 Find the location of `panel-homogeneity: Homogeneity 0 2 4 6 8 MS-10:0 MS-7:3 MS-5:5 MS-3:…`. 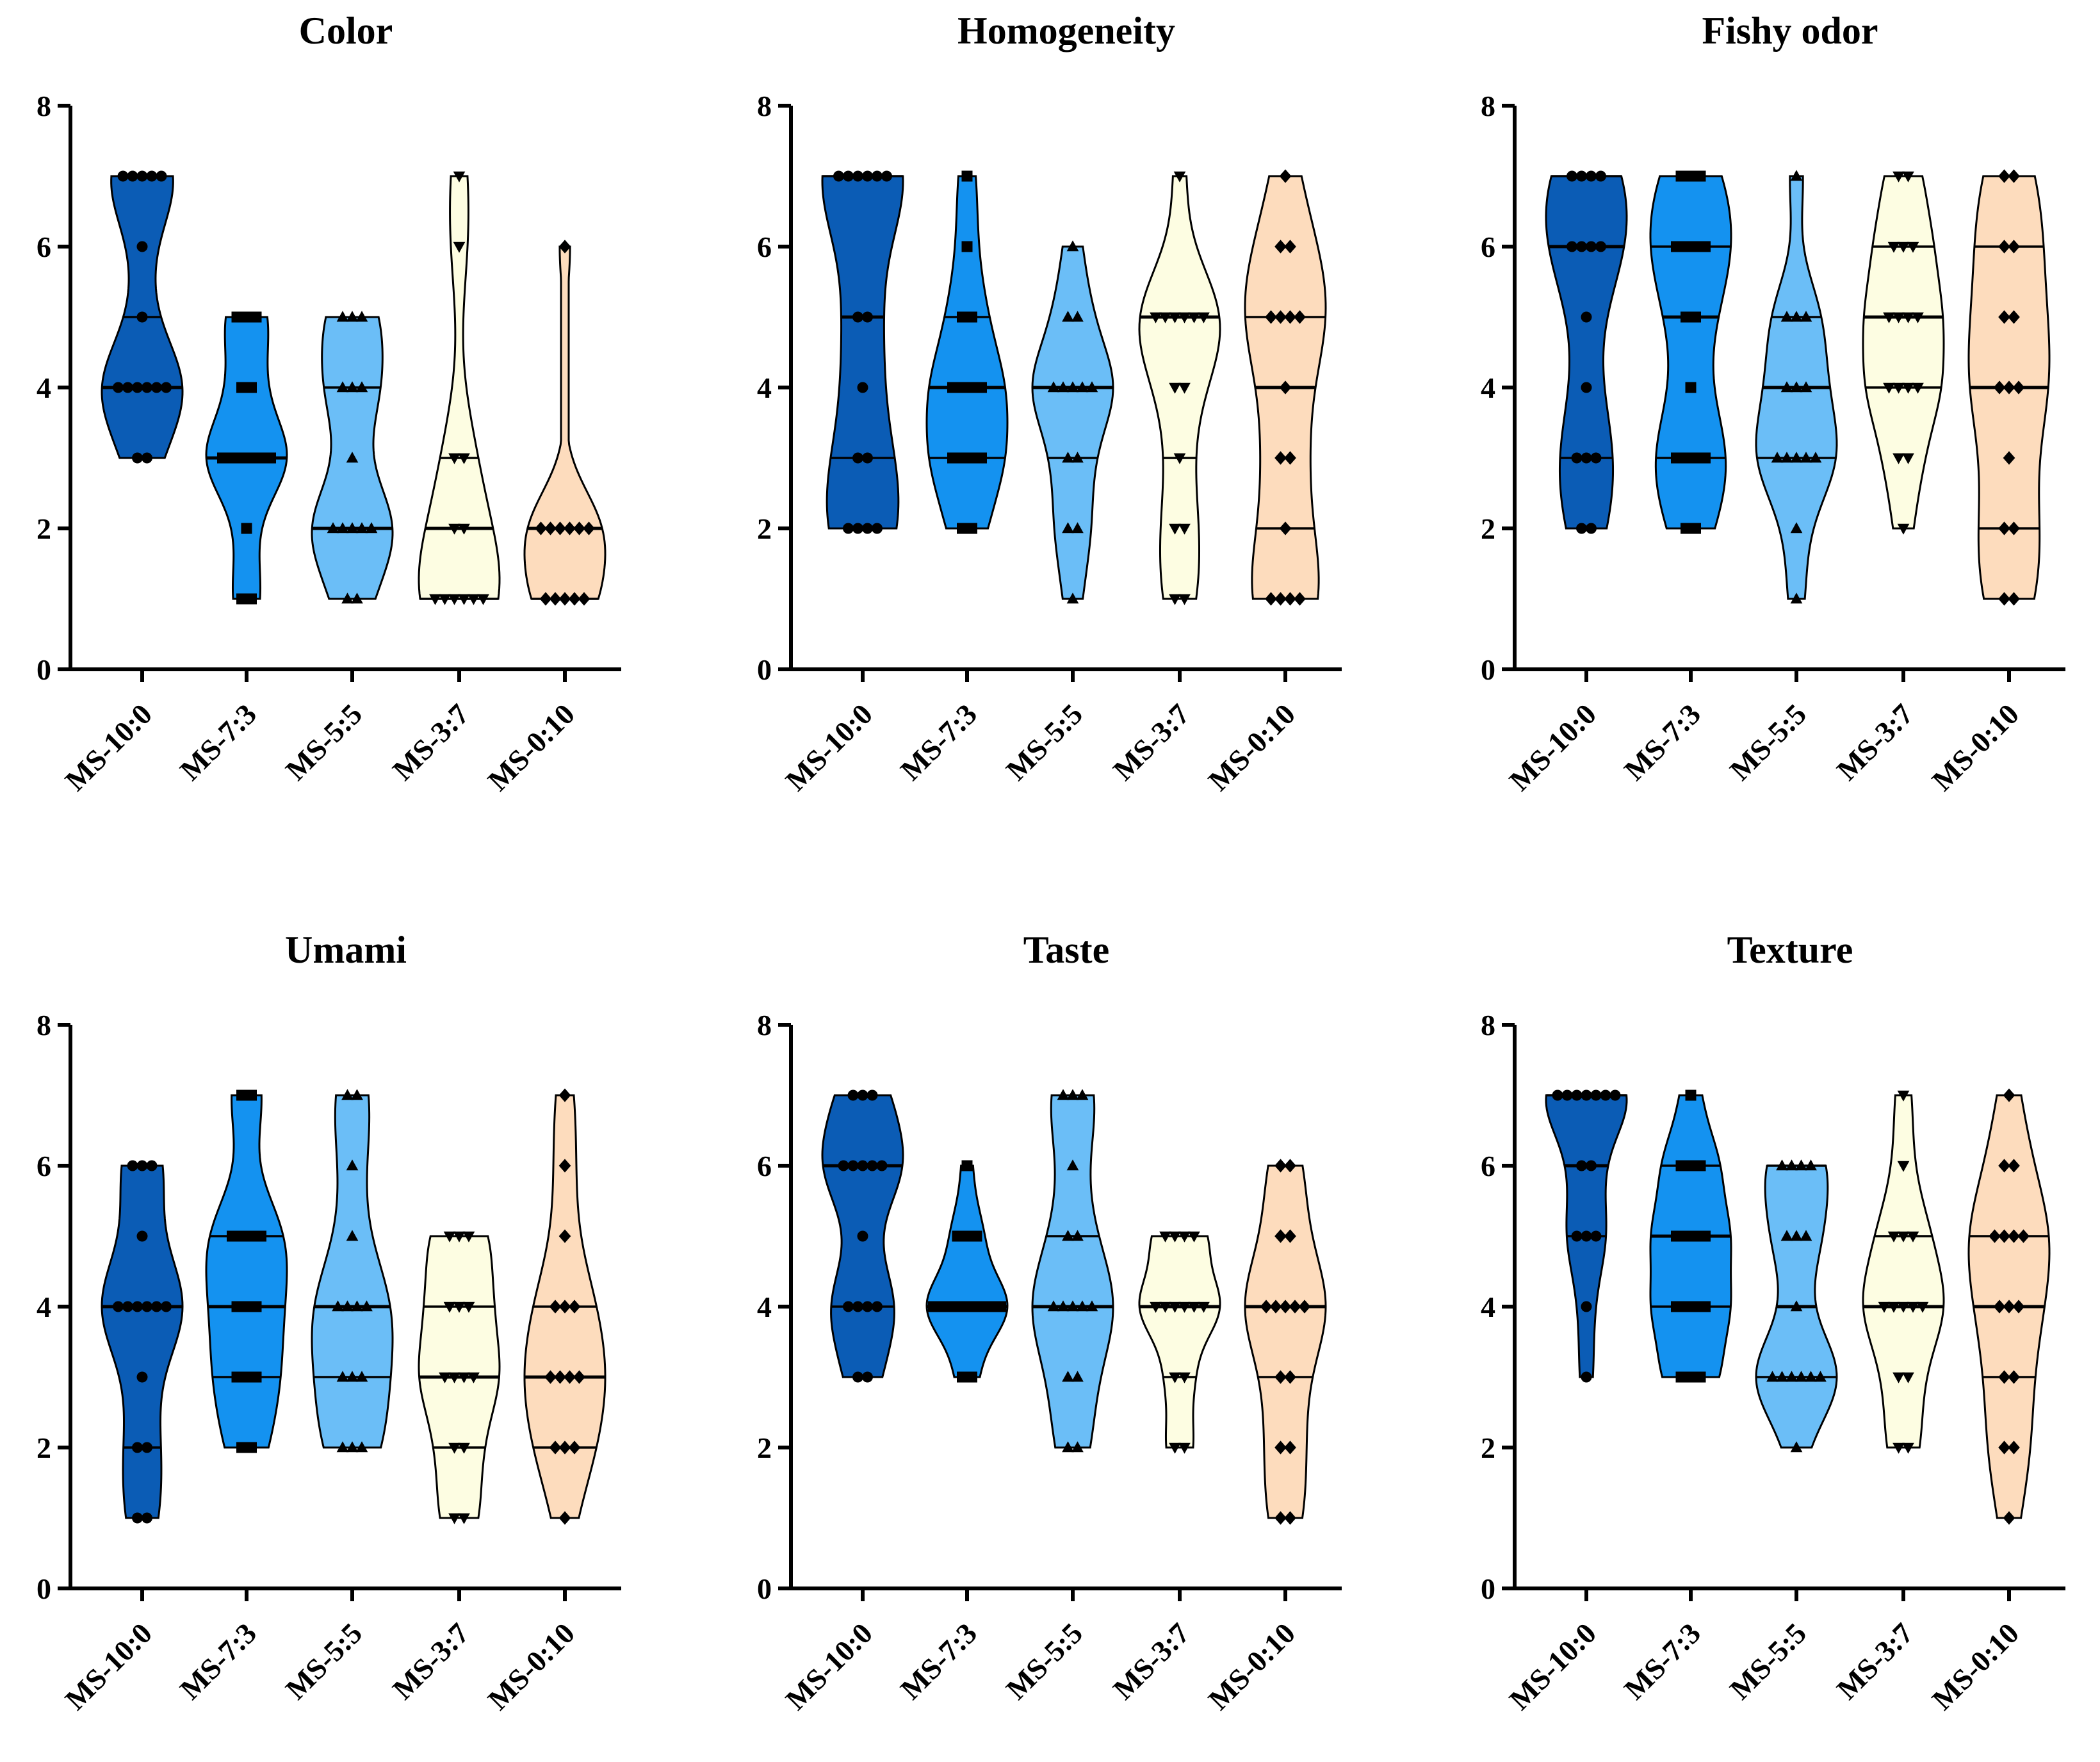

panel-homogeneity: Homogeneity 0 2 4 6 8 MS-10:0 MS-7:3 MS-5:5 MS-3:… is located at coordinates (1049, 403).